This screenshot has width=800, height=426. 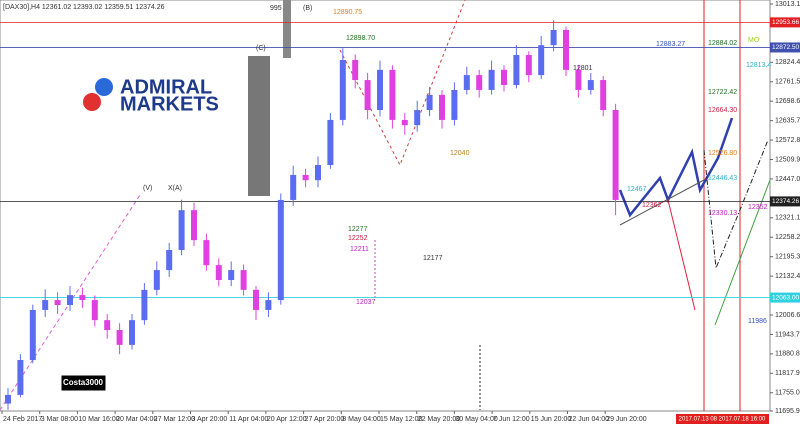 What do you see at coordinates (98, 419) in the screenshot?
I see `x-tick-label: 10 Mar 16:00` at bounding box center [98, 419].